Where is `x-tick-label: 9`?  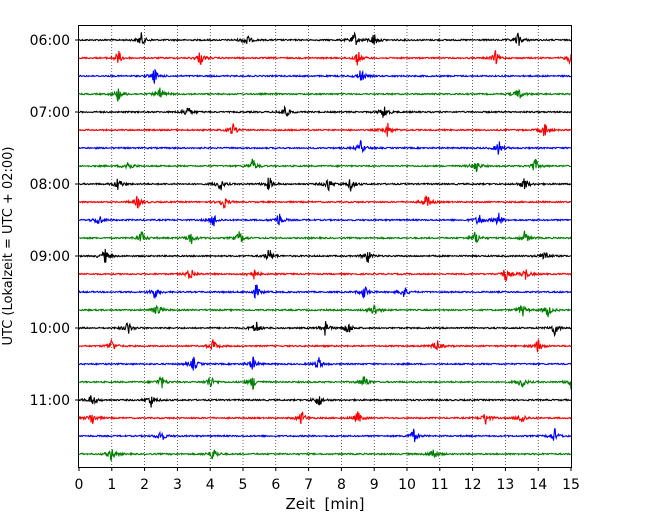 x-tick-label: 9 is located at coordinates (374, 485).